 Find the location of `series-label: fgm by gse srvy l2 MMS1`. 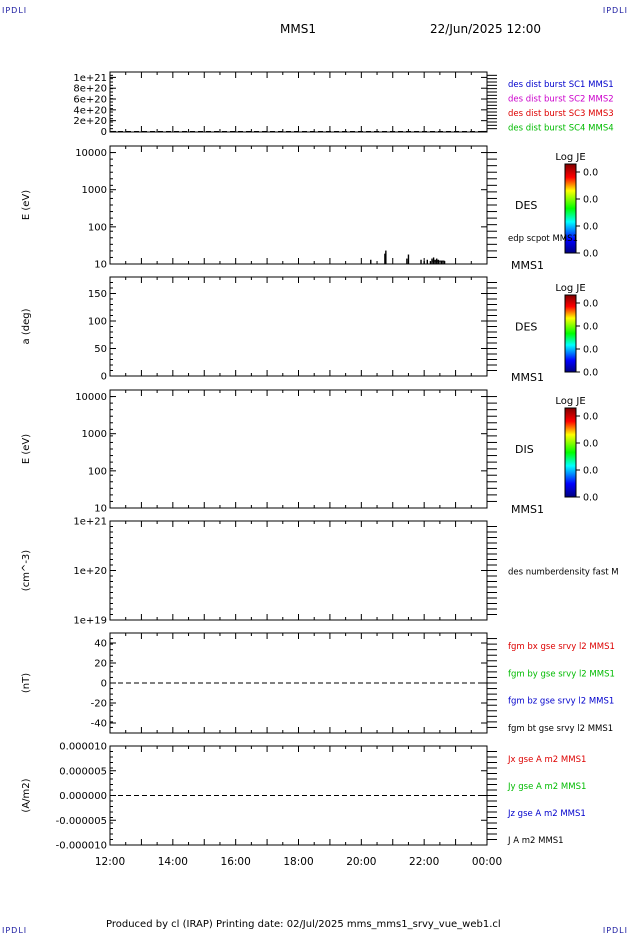

series-label: fgm by gse srvy l2 MMS1 is located at coordinates (561, 674).